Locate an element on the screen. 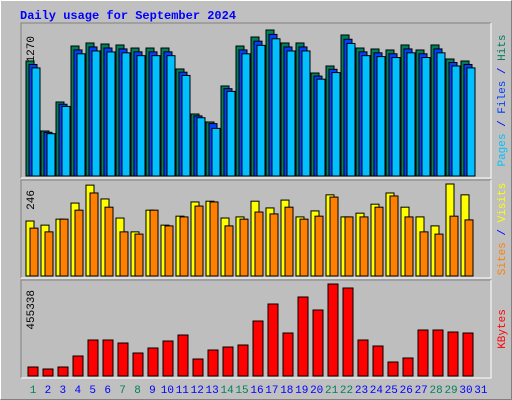  x-tick-label: 11 is located at coordinates (183, 391).